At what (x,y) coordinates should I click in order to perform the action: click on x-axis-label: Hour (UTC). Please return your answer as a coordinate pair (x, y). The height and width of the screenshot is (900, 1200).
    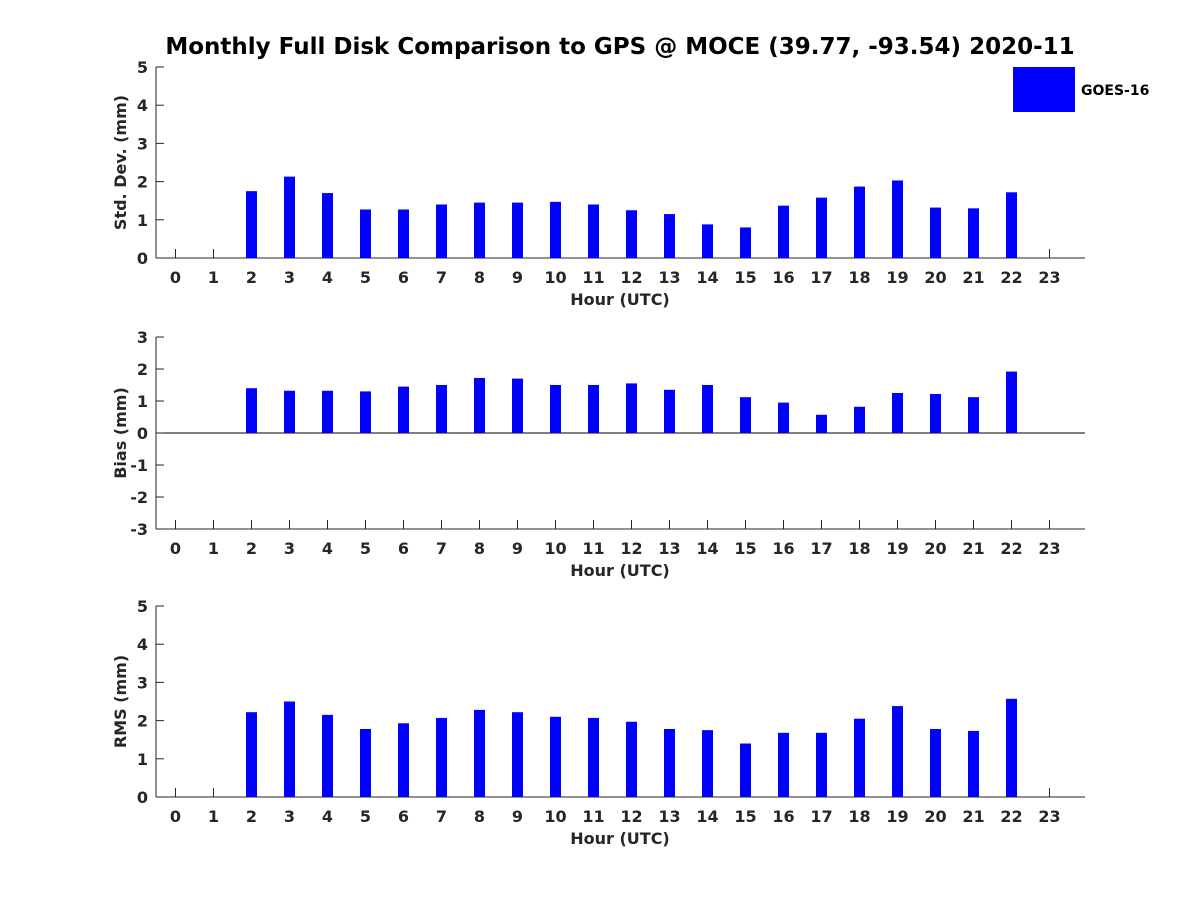
    Looking at the image, I should click on (620, 838).